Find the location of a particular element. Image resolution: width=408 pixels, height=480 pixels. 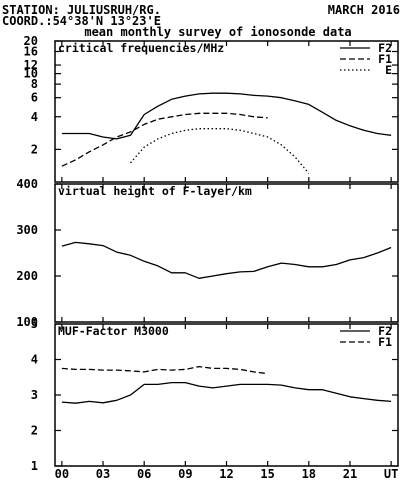

panel-title: critical frequencies/MHz is located at coordinates (141, 48).